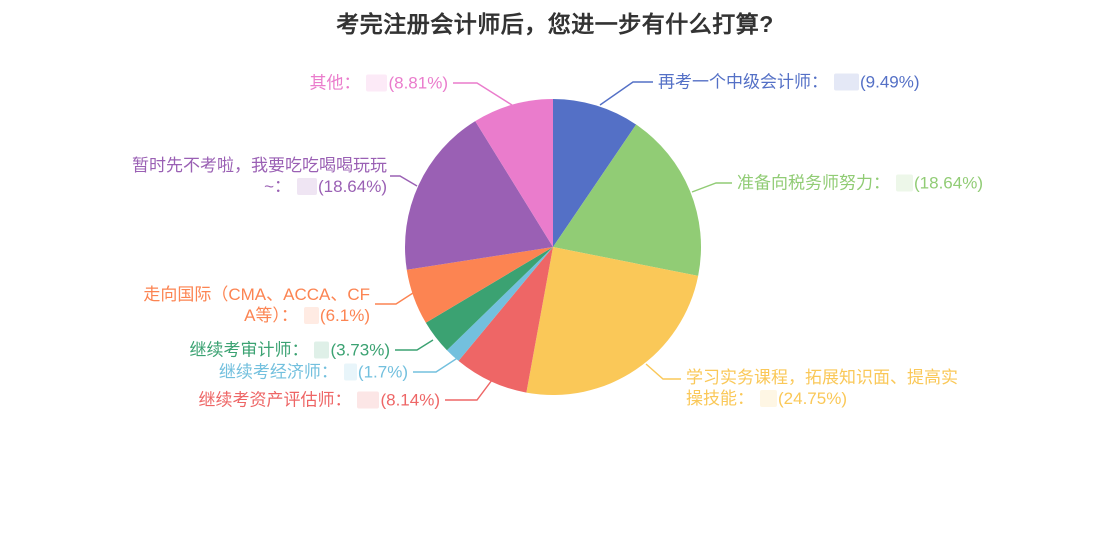 The width and height of the screenshot is (1110, 549). I want to click on slice-label-0: 再考一个中级会计师： (9.49%), so click(789, 82).